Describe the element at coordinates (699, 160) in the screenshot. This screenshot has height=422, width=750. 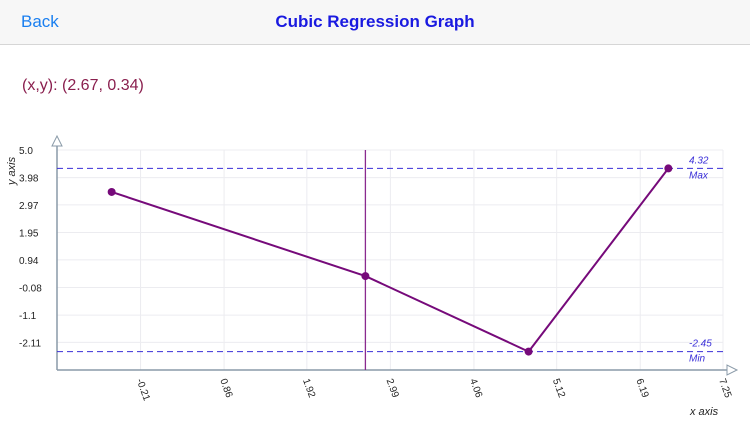
I see `max-value-label: 4.32` at that location.